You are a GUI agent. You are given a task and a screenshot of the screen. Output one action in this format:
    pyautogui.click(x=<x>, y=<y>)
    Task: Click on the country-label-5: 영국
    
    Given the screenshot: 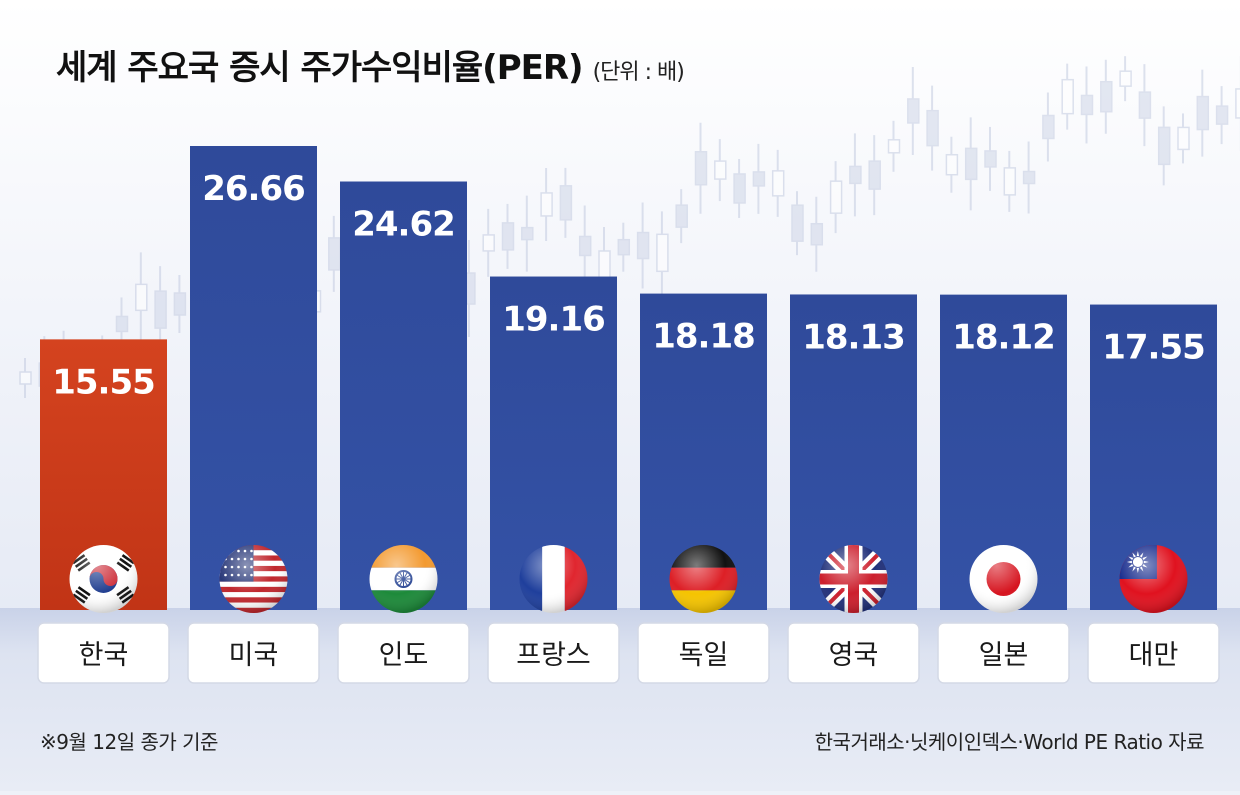 What is the action you would take?
    pyautogui.click(x=854, y=655)
    